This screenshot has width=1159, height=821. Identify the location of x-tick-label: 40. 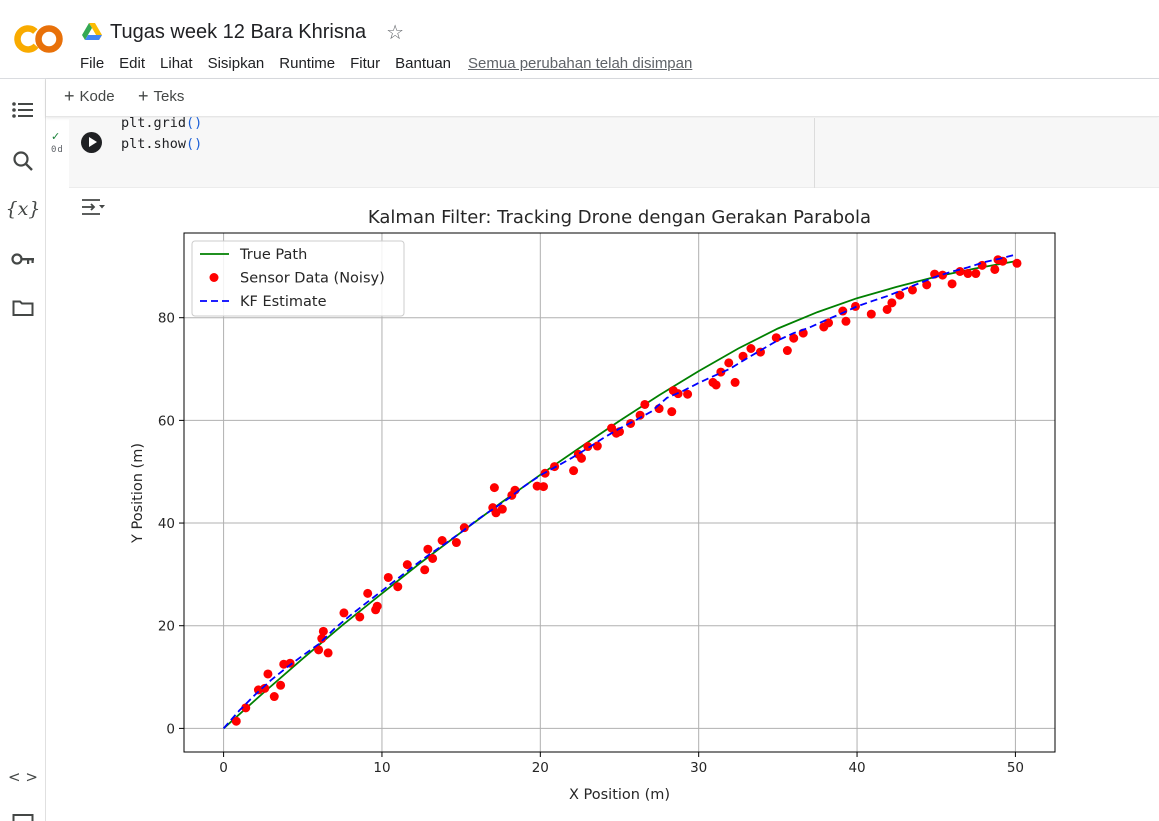
(856, 768).